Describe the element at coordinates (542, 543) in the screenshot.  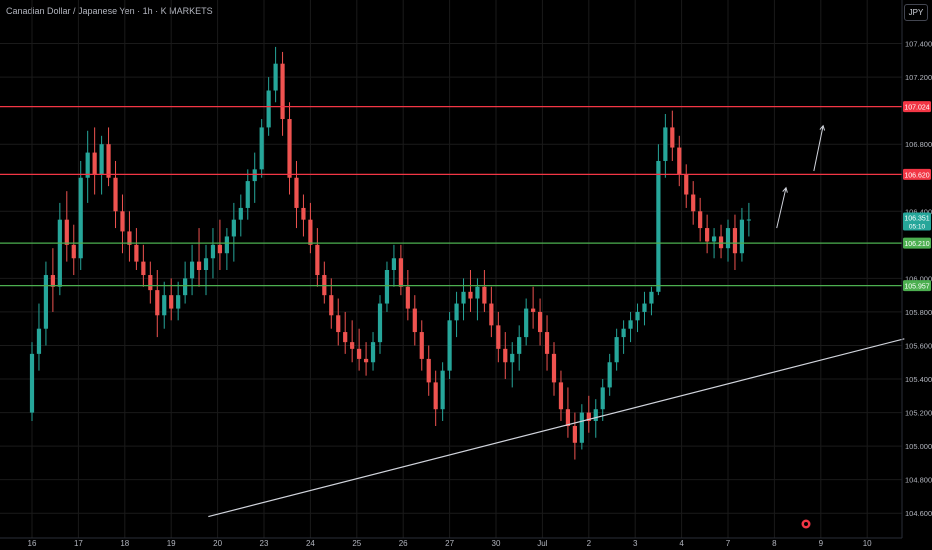
I see `x-tick-label: Jul` at that location.